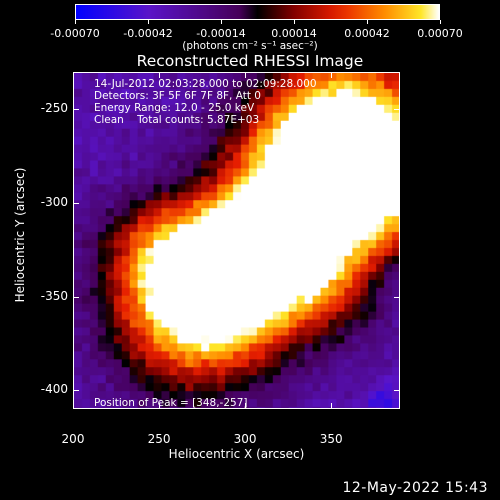 The width and height of the screenshot is (500, 500). I want to click on peak-position: Position of Peak = [348,-257], so click(171, 403).